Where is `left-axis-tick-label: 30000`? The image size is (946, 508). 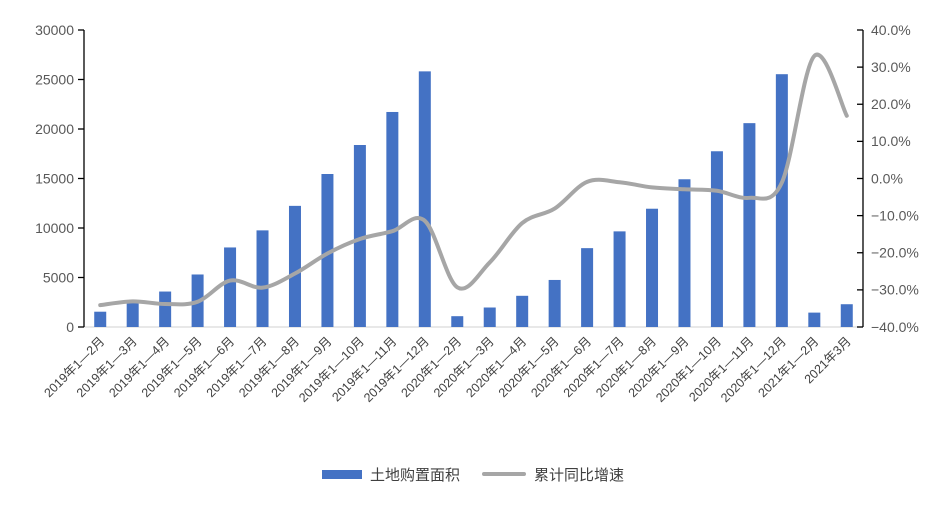 left-axis-tick-label: 30000 is located at coordinates (54, 30).